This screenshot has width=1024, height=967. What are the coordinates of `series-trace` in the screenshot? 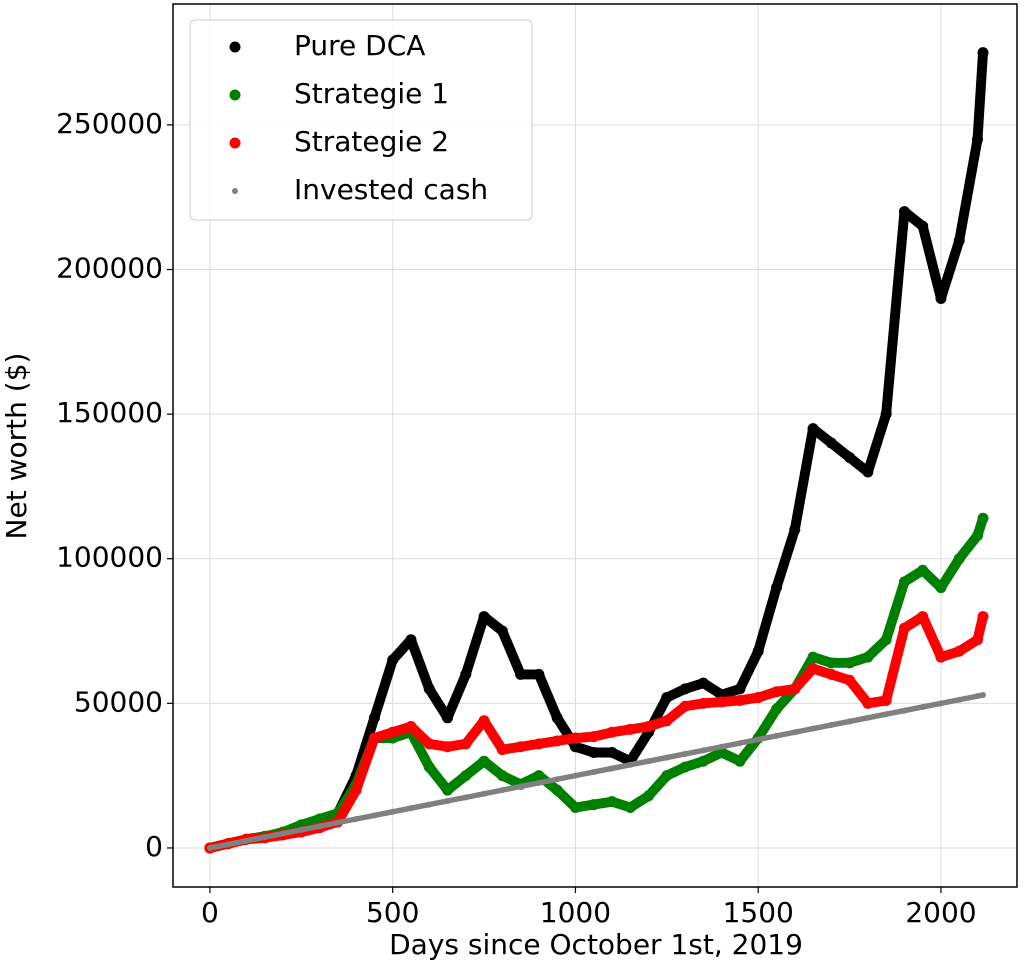 It's located at (596, 771).